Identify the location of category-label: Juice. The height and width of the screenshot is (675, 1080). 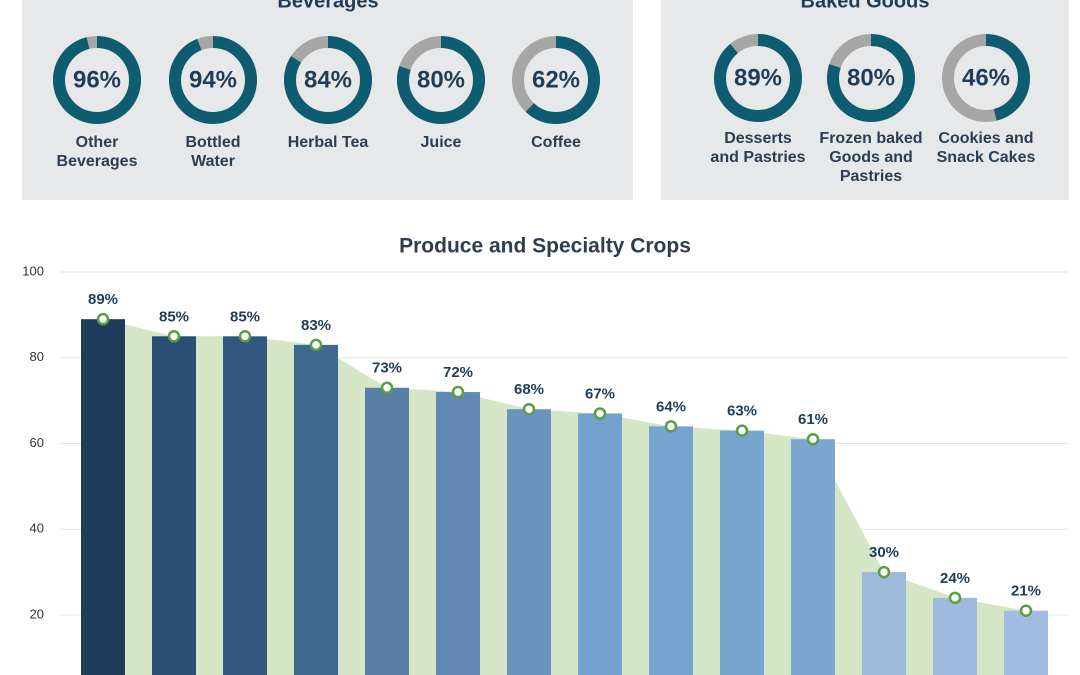
(441, 142).